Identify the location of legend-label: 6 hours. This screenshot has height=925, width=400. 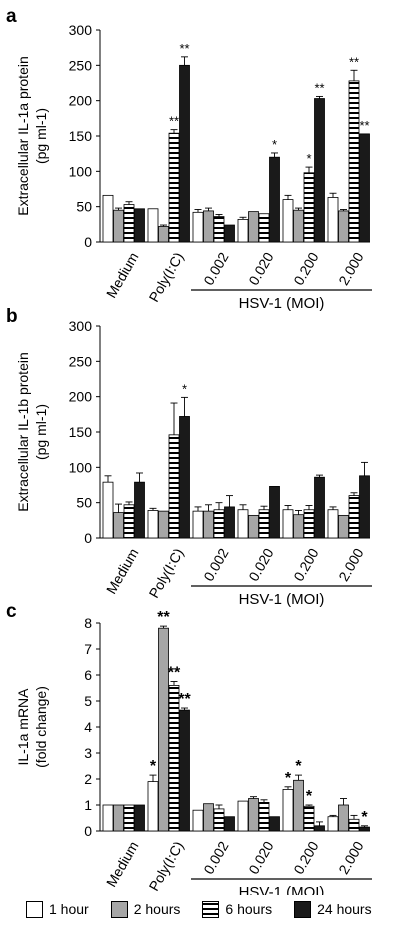
(249, 909).